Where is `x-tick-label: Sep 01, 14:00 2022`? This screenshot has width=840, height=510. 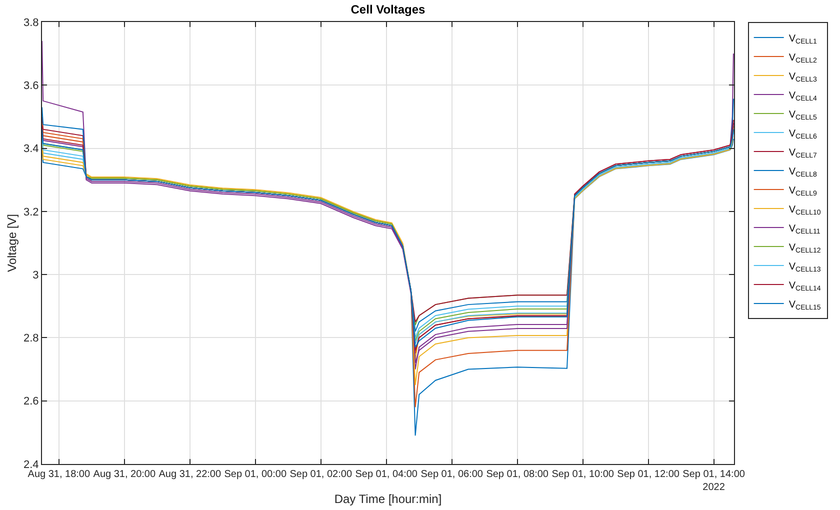 x-tick-label: Sep 01, 14:00 2022 is located at coordinates (714, 481).